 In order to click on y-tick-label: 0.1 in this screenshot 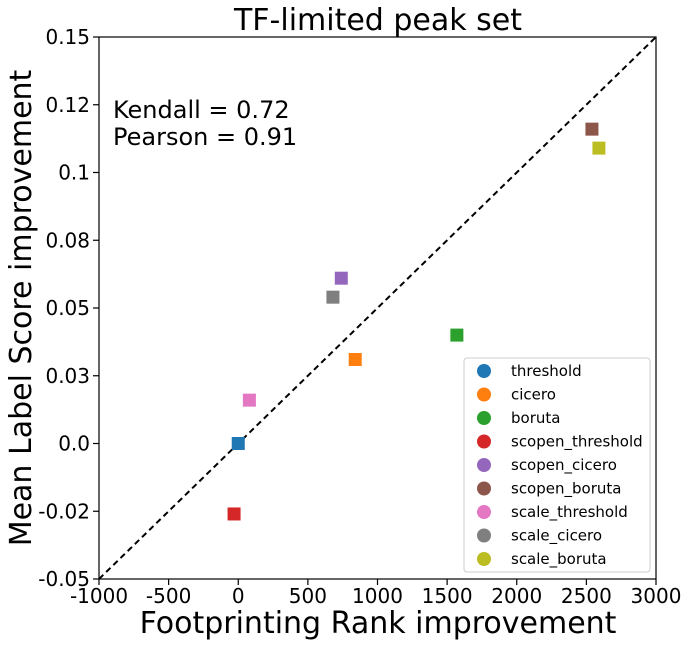, I will do `click(74, 173)`.